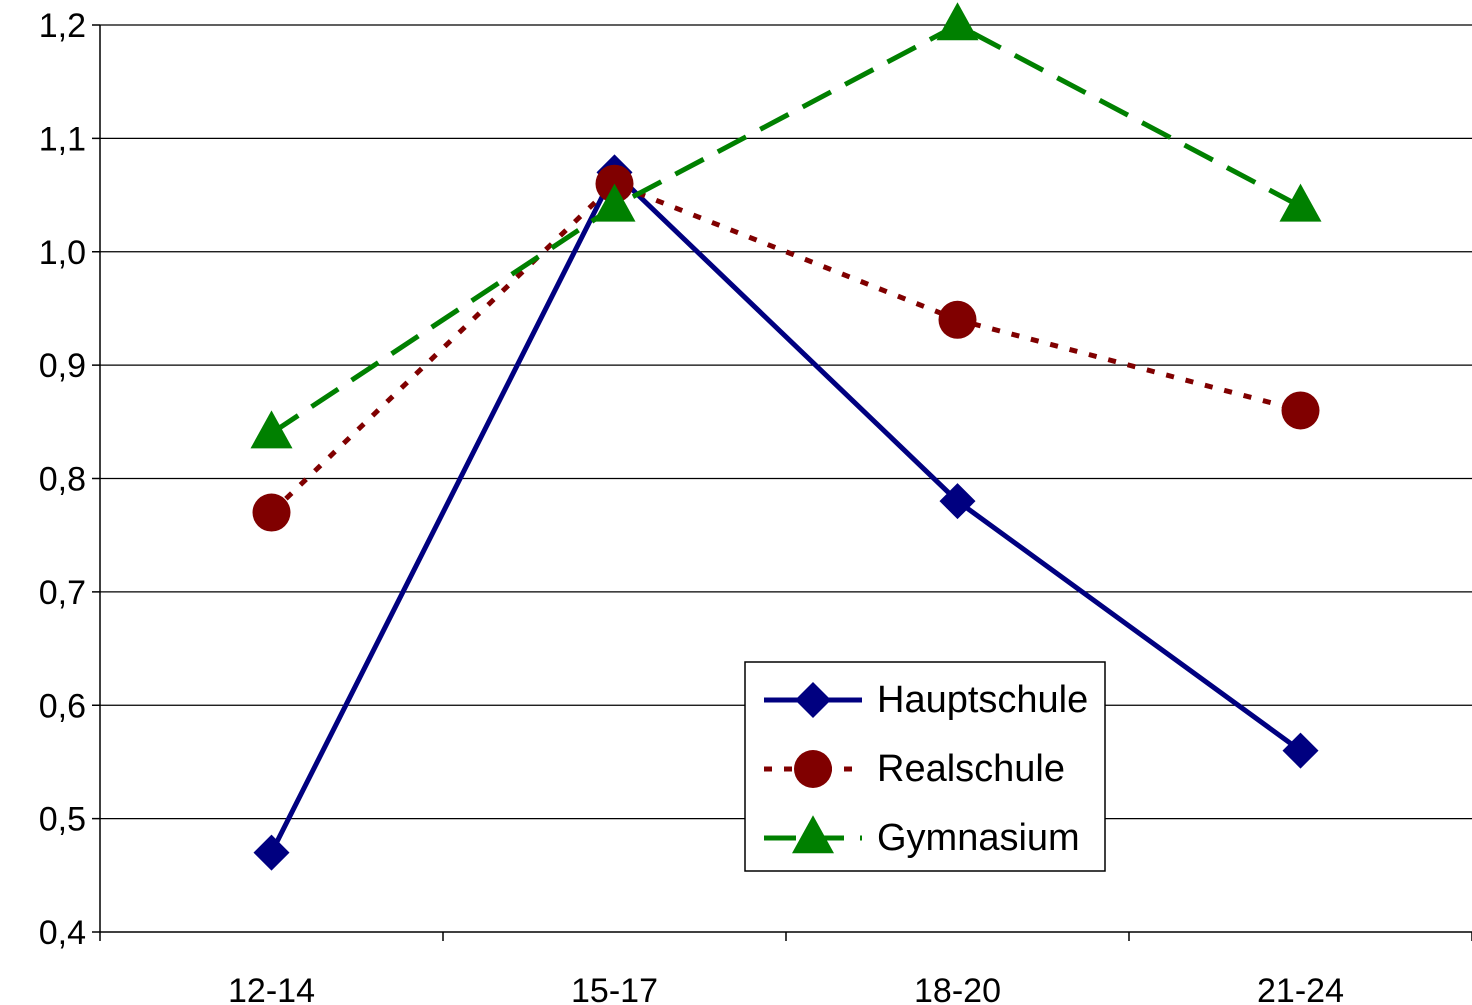 The height and width of the screenshot is (1005, 1472). What do you see at coordinates (786, 988) in the screenshot?
I see `x-tick-labels: 12-14 15-17 18-20 21-24` at bounding box center [786, 988].